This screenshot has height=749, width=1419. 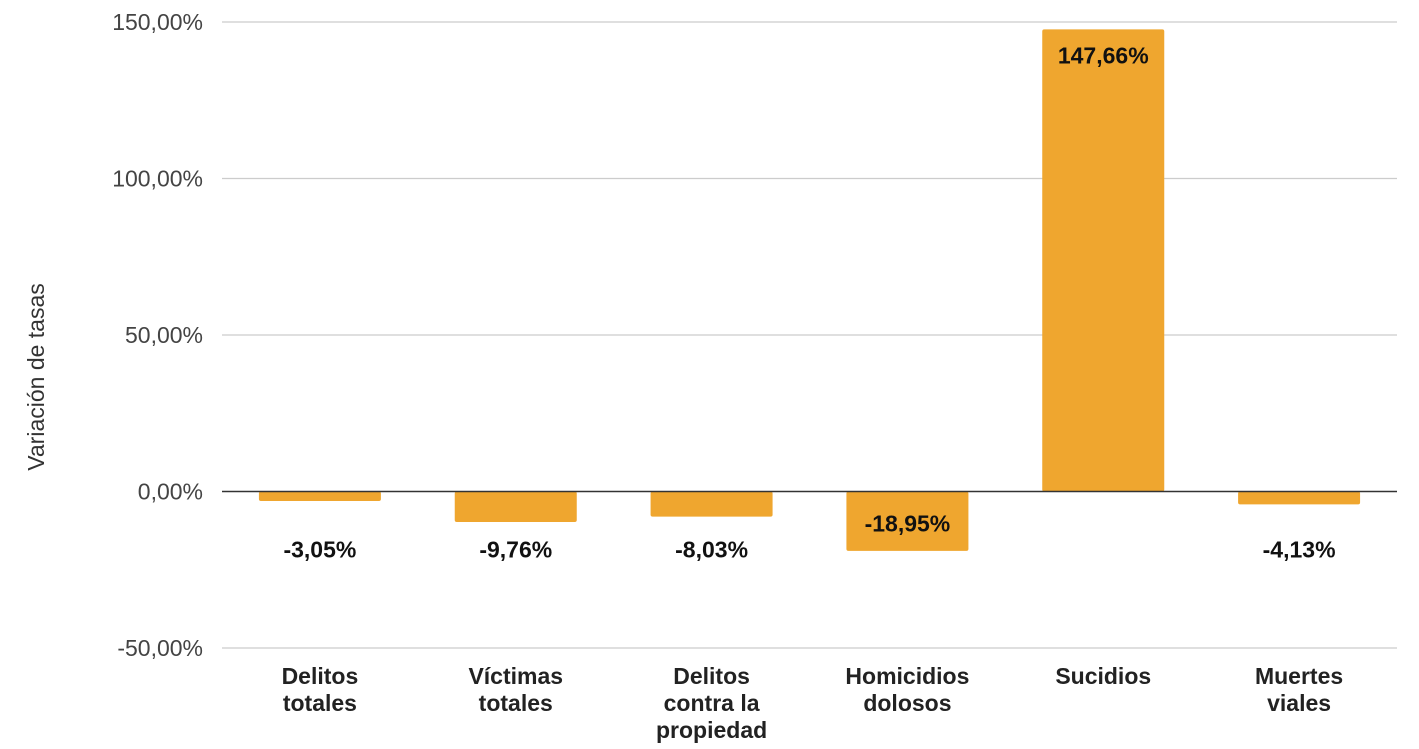 What do you see at coordinates (711, 550) in the screenshot?
I see `data-label: -8,03%` at bounding box center [711, 550].